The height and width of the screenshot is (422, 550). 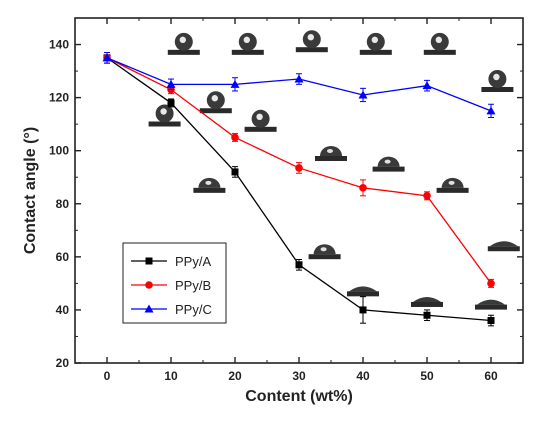 What do you see at coordinates (63, 257) in the screenshot?
I see `y-tick-label: 60` at bounding box center [63, 257].